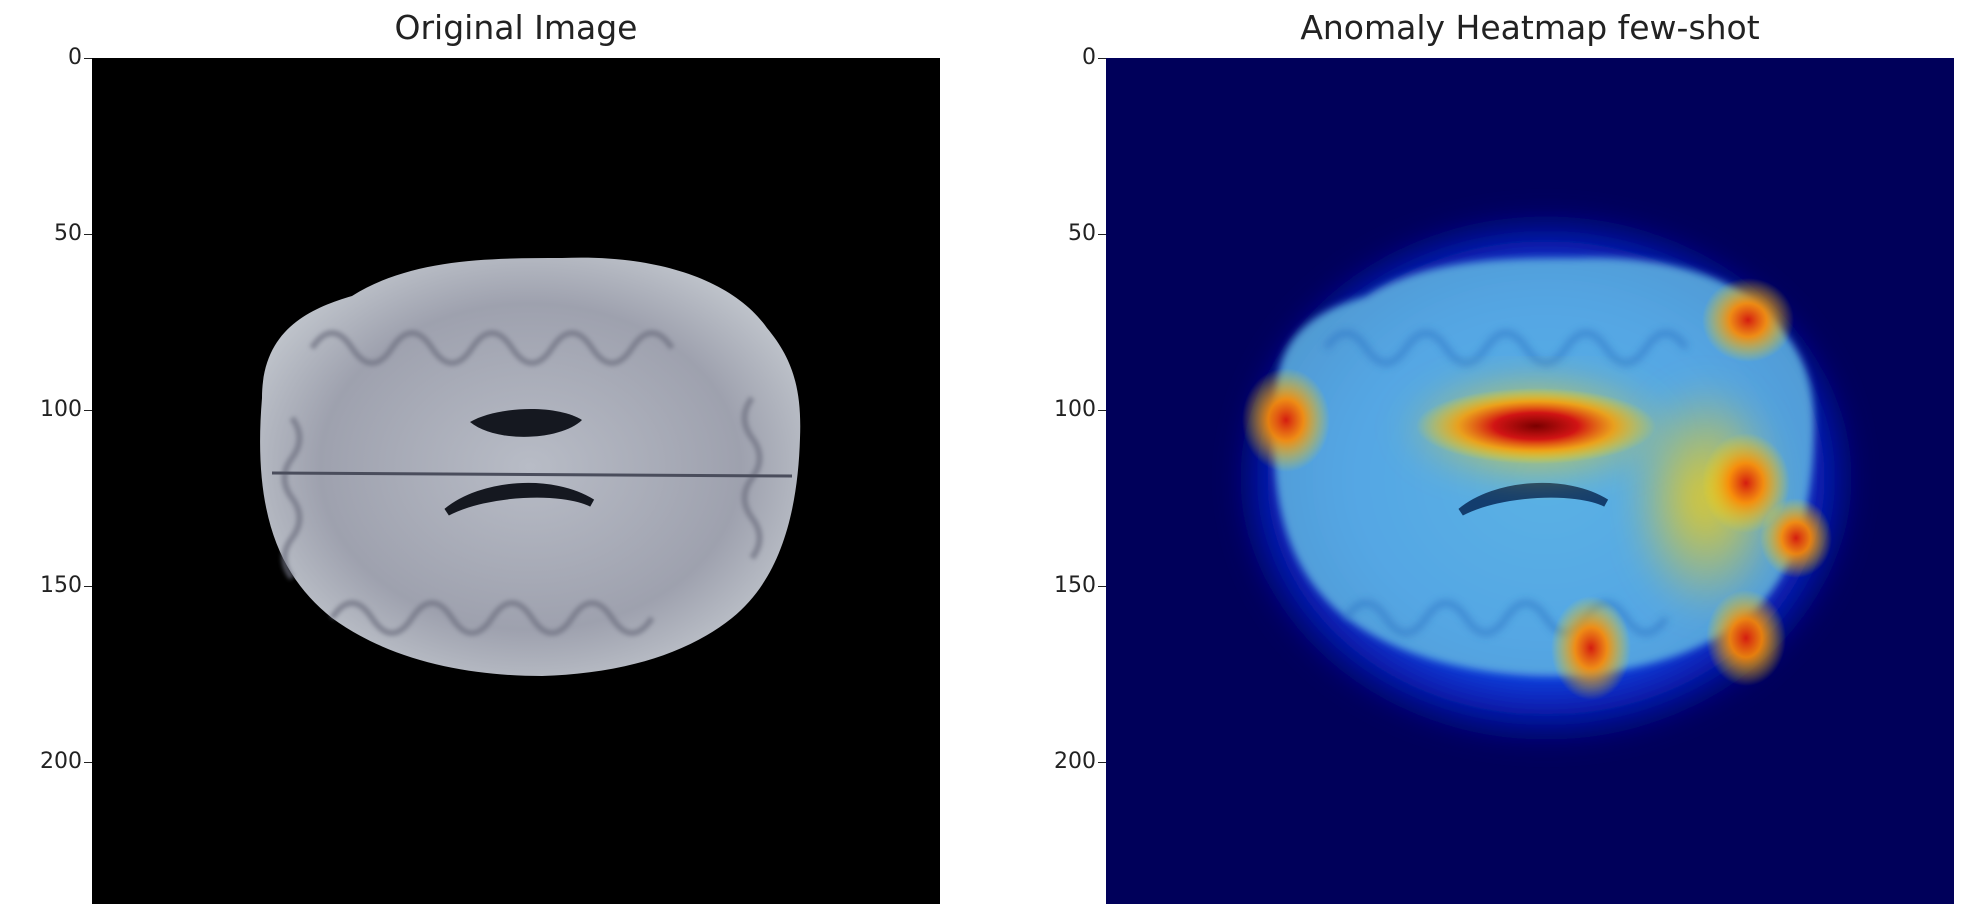 The width and height of the screenshot is (1972, 904). I want to click on ventricle-lower, so click(519, 499).